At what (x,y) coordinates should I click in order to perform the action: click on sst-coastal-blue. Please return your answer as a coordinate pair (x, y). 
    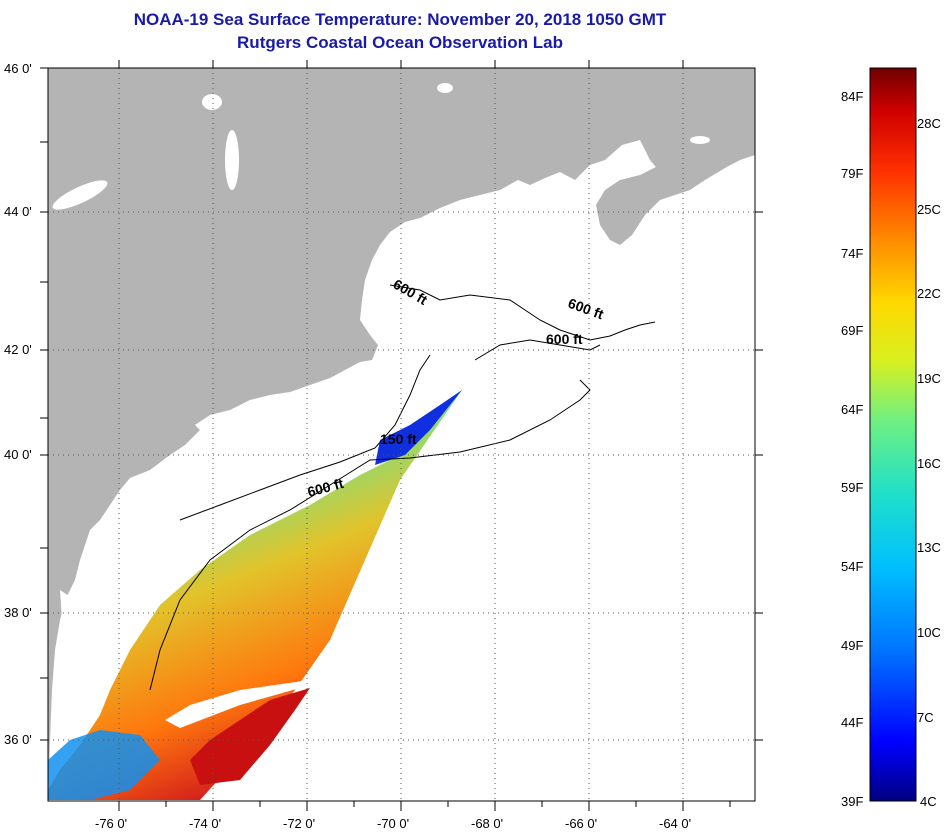
    Looking at the image, I should click on (104, 765).